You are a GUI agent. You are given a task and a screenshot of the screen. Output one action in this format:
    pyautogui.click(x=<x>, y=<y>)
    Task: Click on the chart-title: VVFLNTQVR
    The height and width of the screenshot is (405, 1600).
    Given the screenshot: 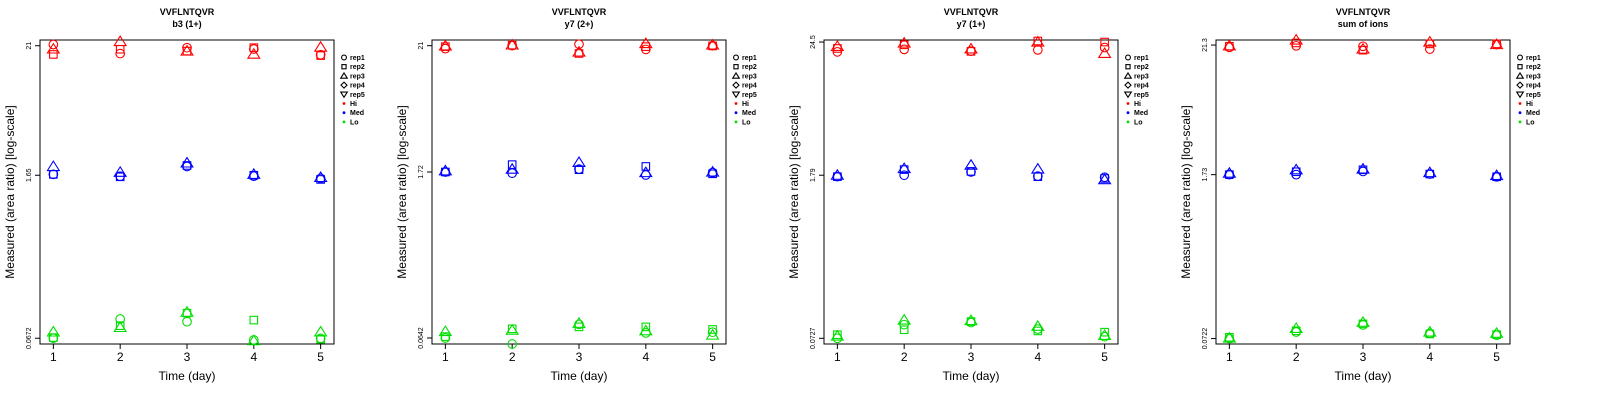 What is the action you would take?
    pyautogui.click(x=1363, y=12)
    